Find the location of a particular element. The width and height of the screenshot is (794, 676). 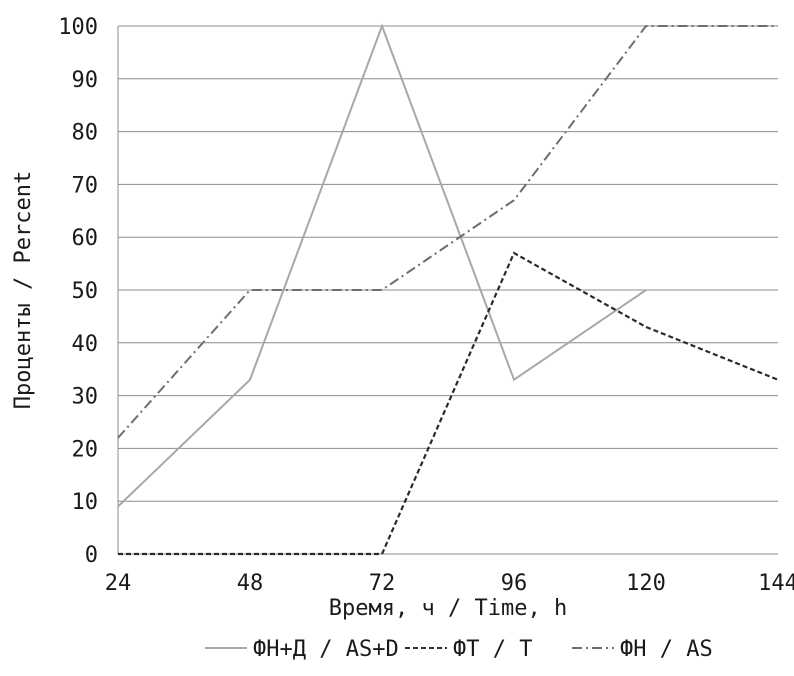

x-tick-label: 144 is located at coordinates (776, 583).